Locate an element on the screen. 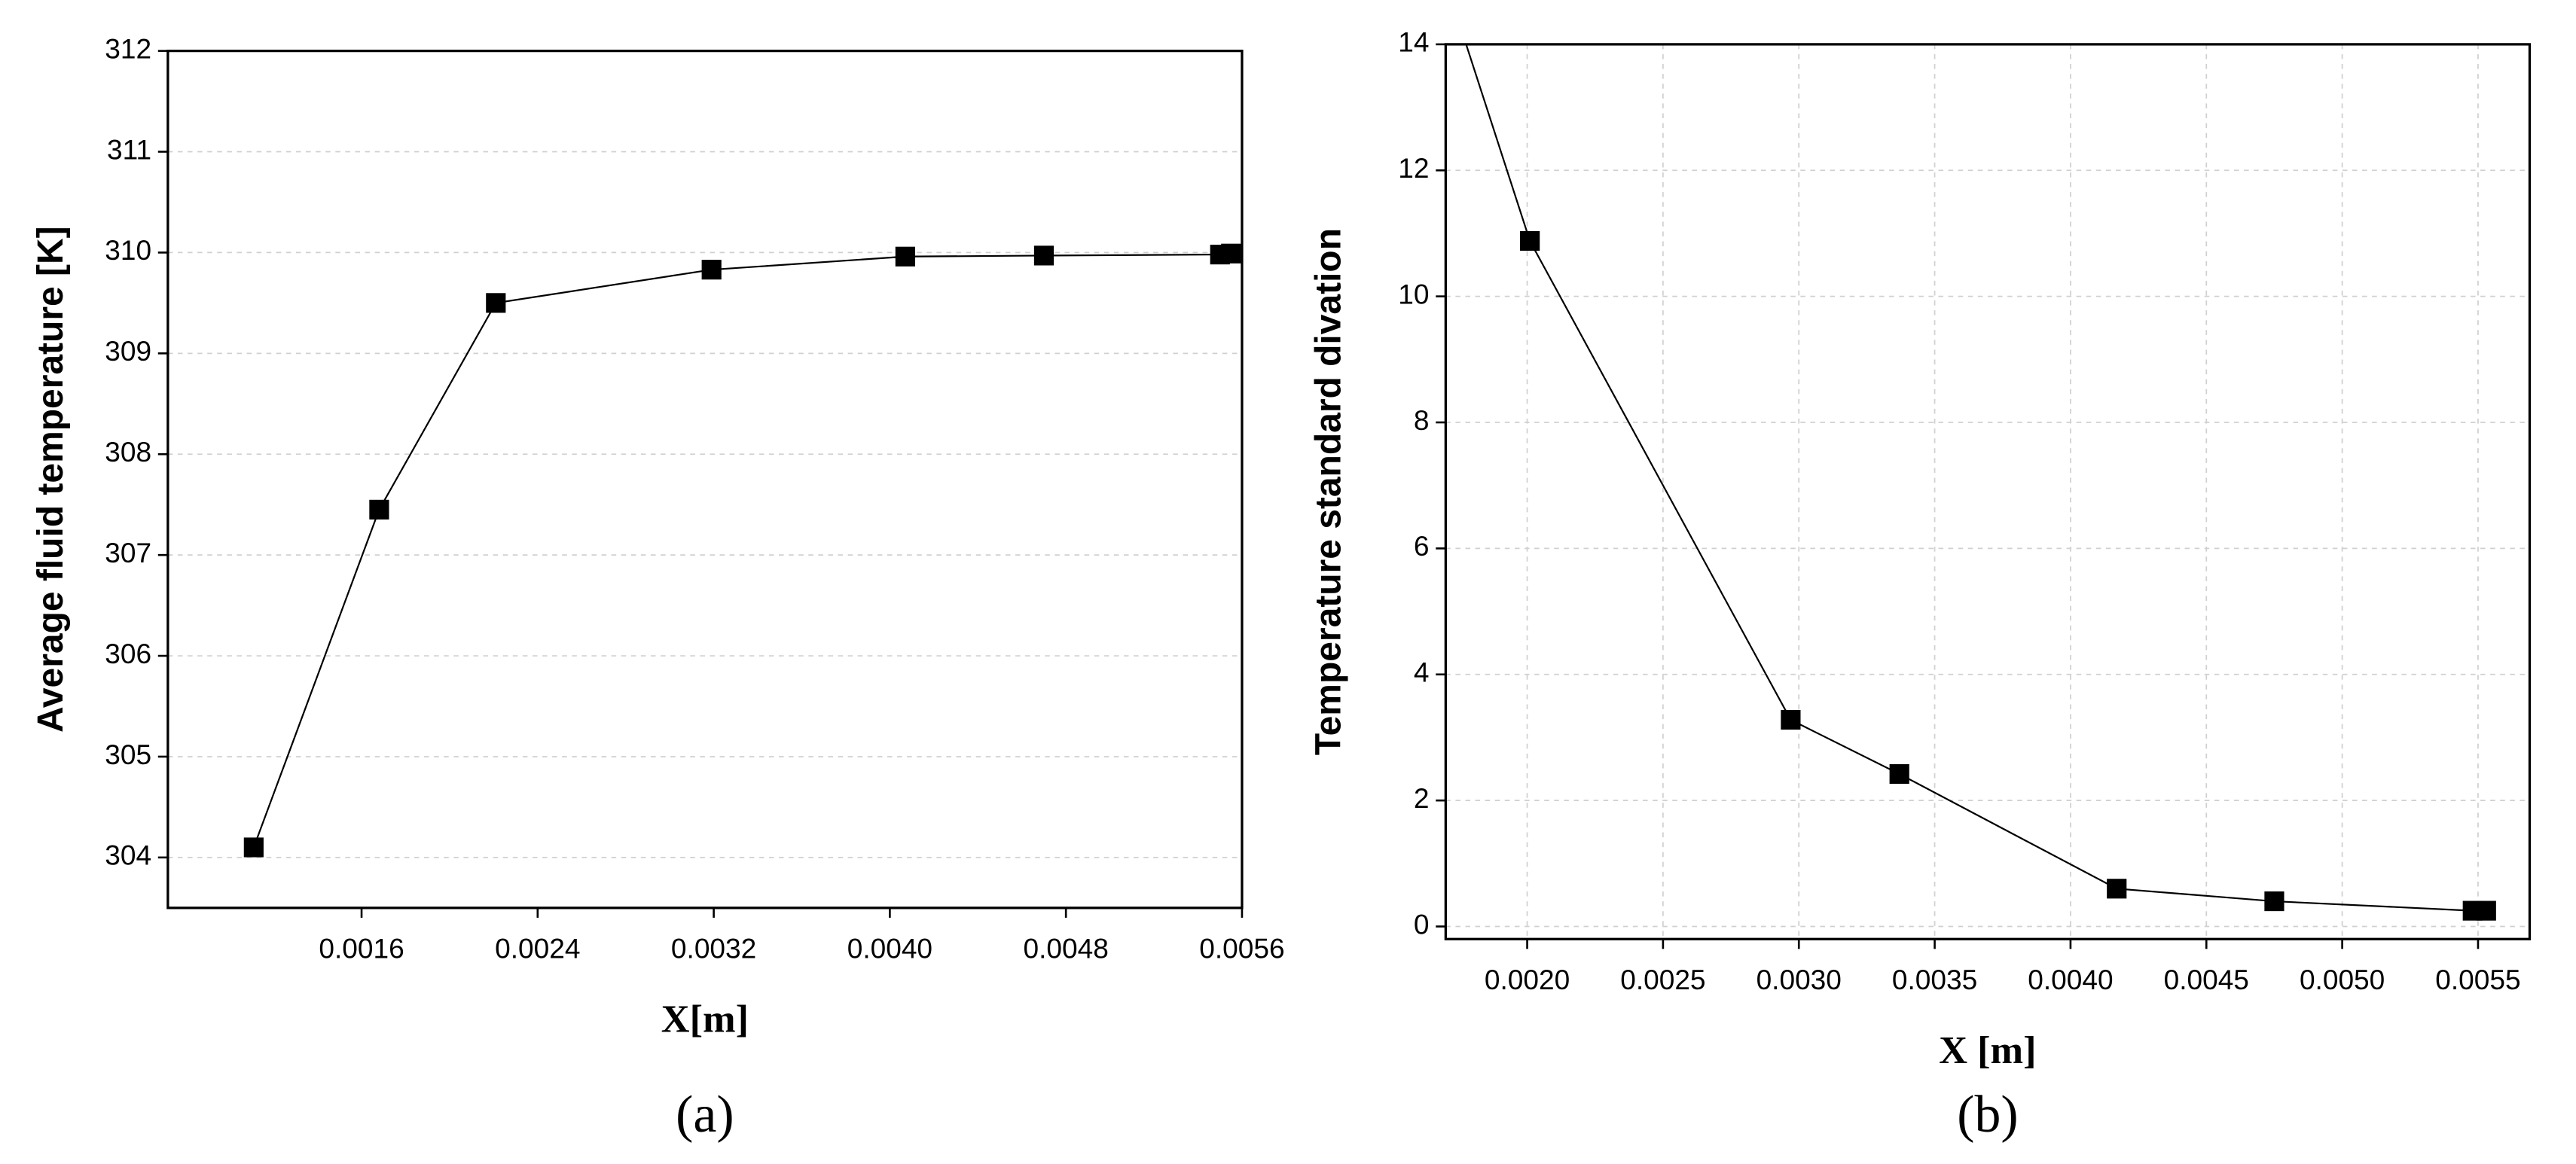 The width and height of the screenshot is (2576, 1164). x-tick-label: 0.0056 is located at coordinates (1242, 948).